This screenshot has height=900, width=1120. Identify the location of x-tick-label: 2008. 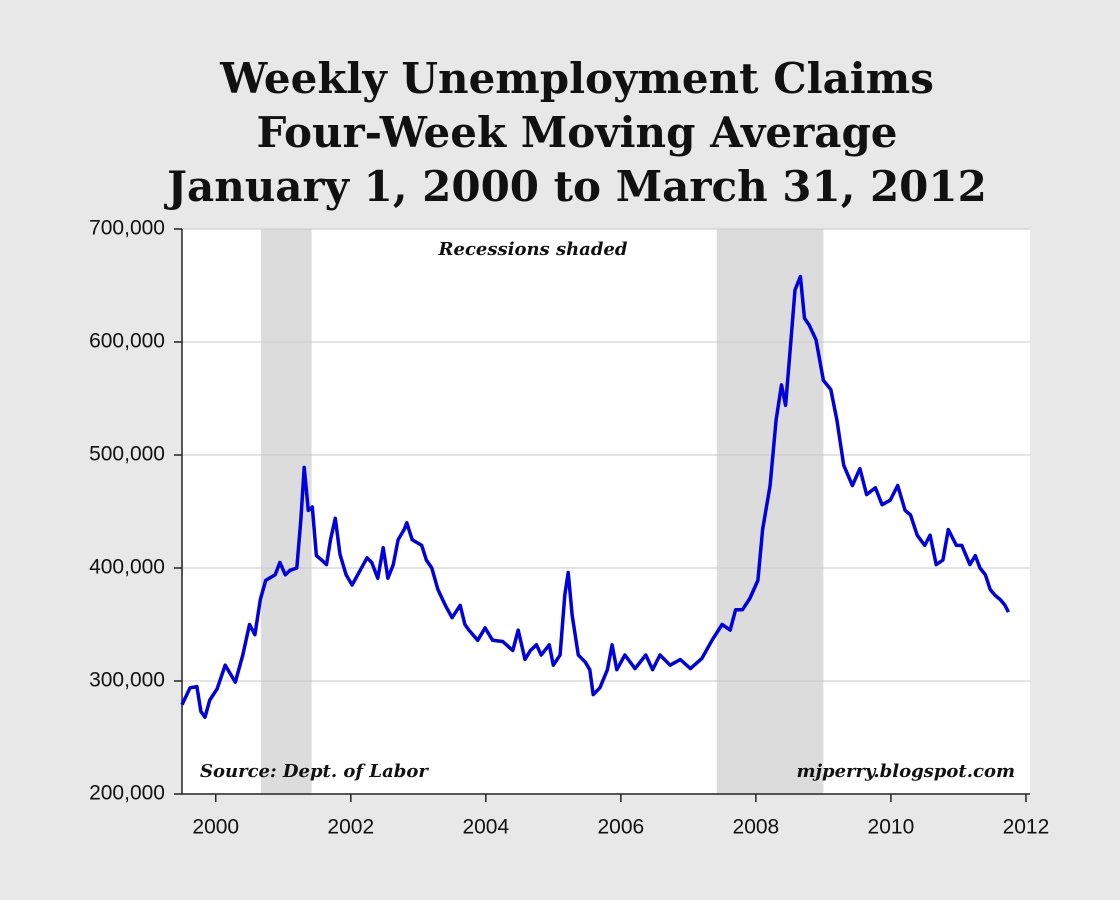
(756, 827).